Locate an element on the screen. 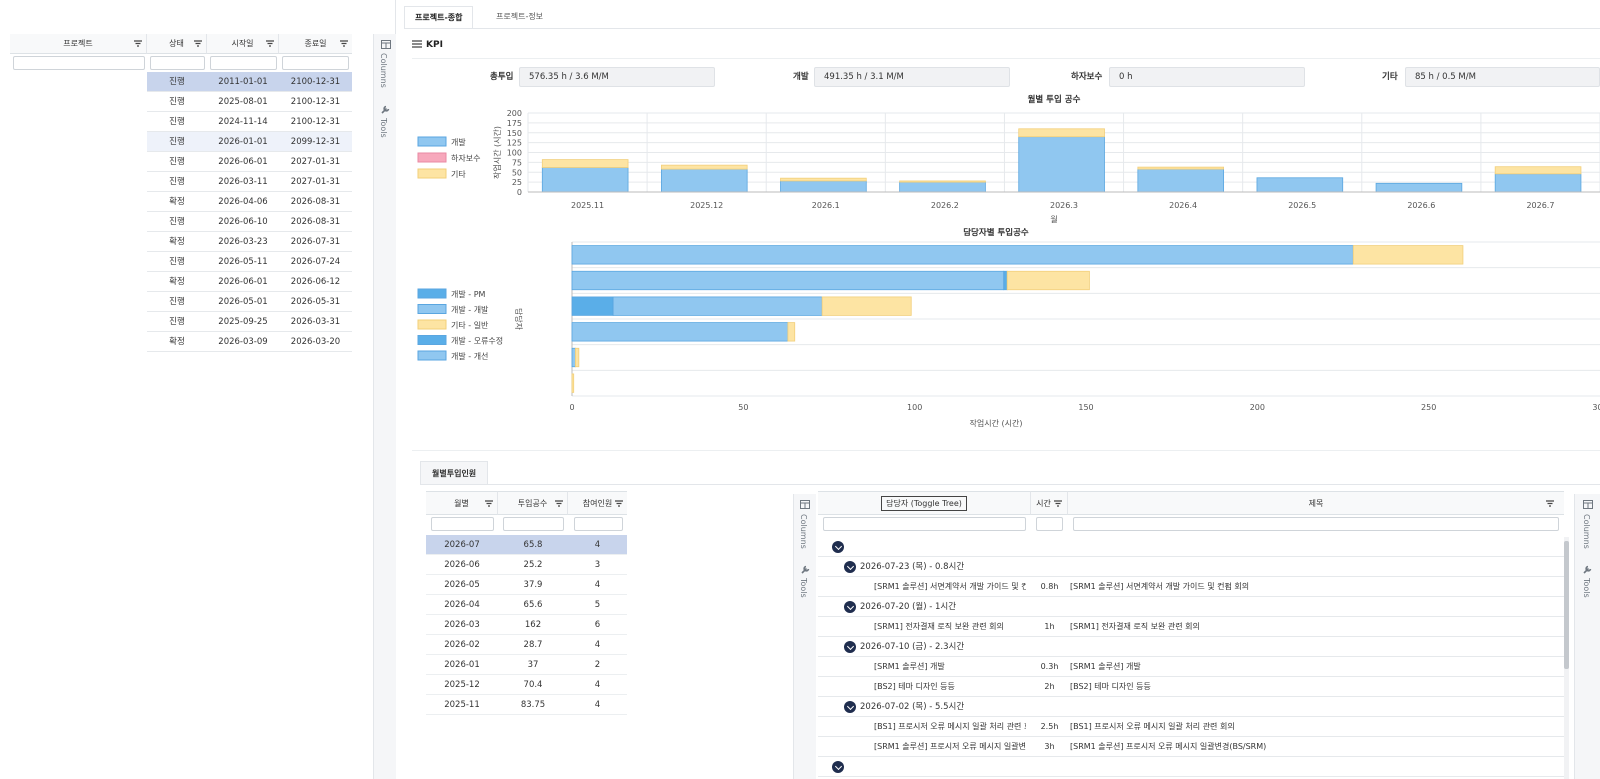  bar-개발 - PM is located at coordinates (592, 306).